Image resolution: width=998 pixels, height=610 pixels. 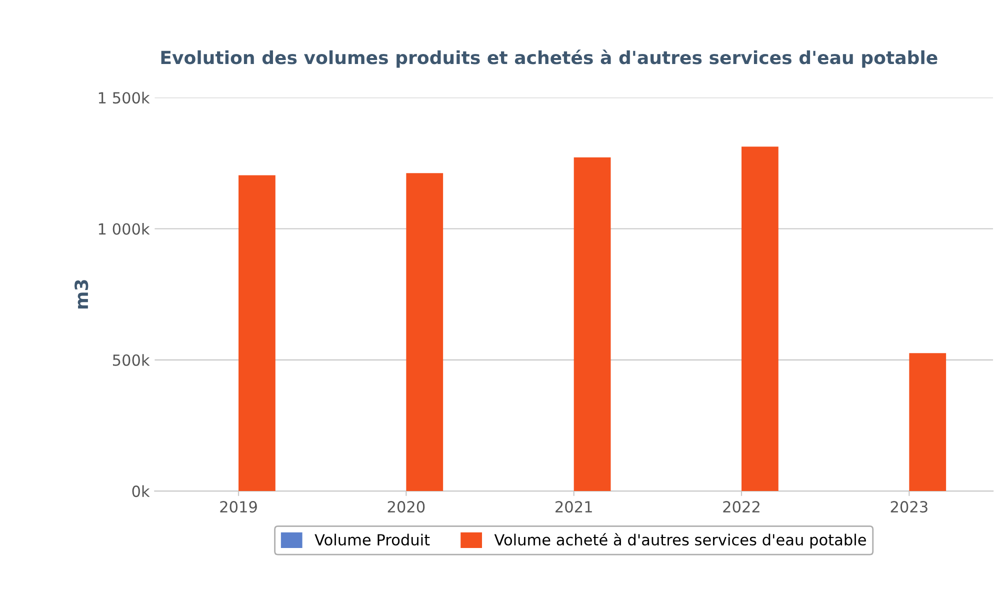 I want to click on y-axis-title: m3, so click(x=81, y=294).